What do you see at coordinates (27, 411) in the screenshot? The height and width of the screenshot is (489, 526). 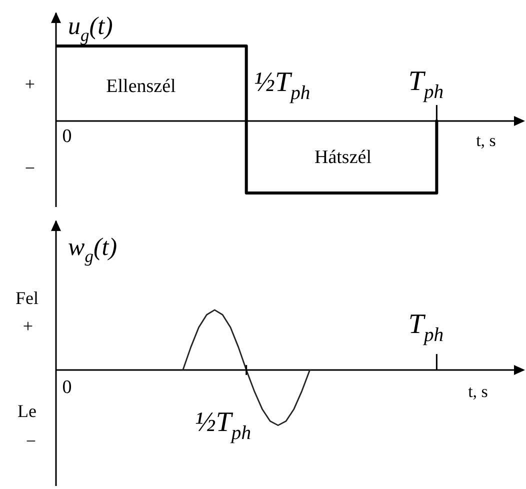 I see `text: Le` at bounding box center [27, 411].